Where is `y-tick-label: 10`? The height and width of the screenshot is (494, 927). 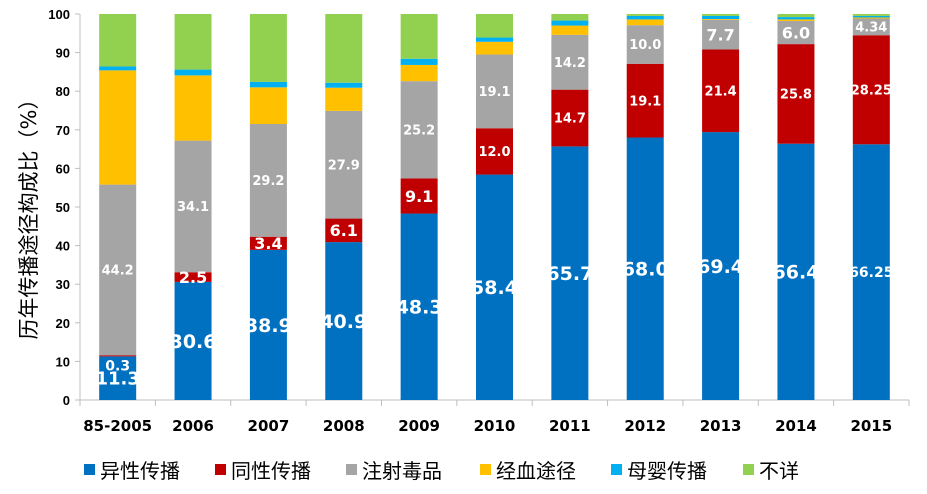
y-tick-label: 10 is located at coordinates (63, 361).